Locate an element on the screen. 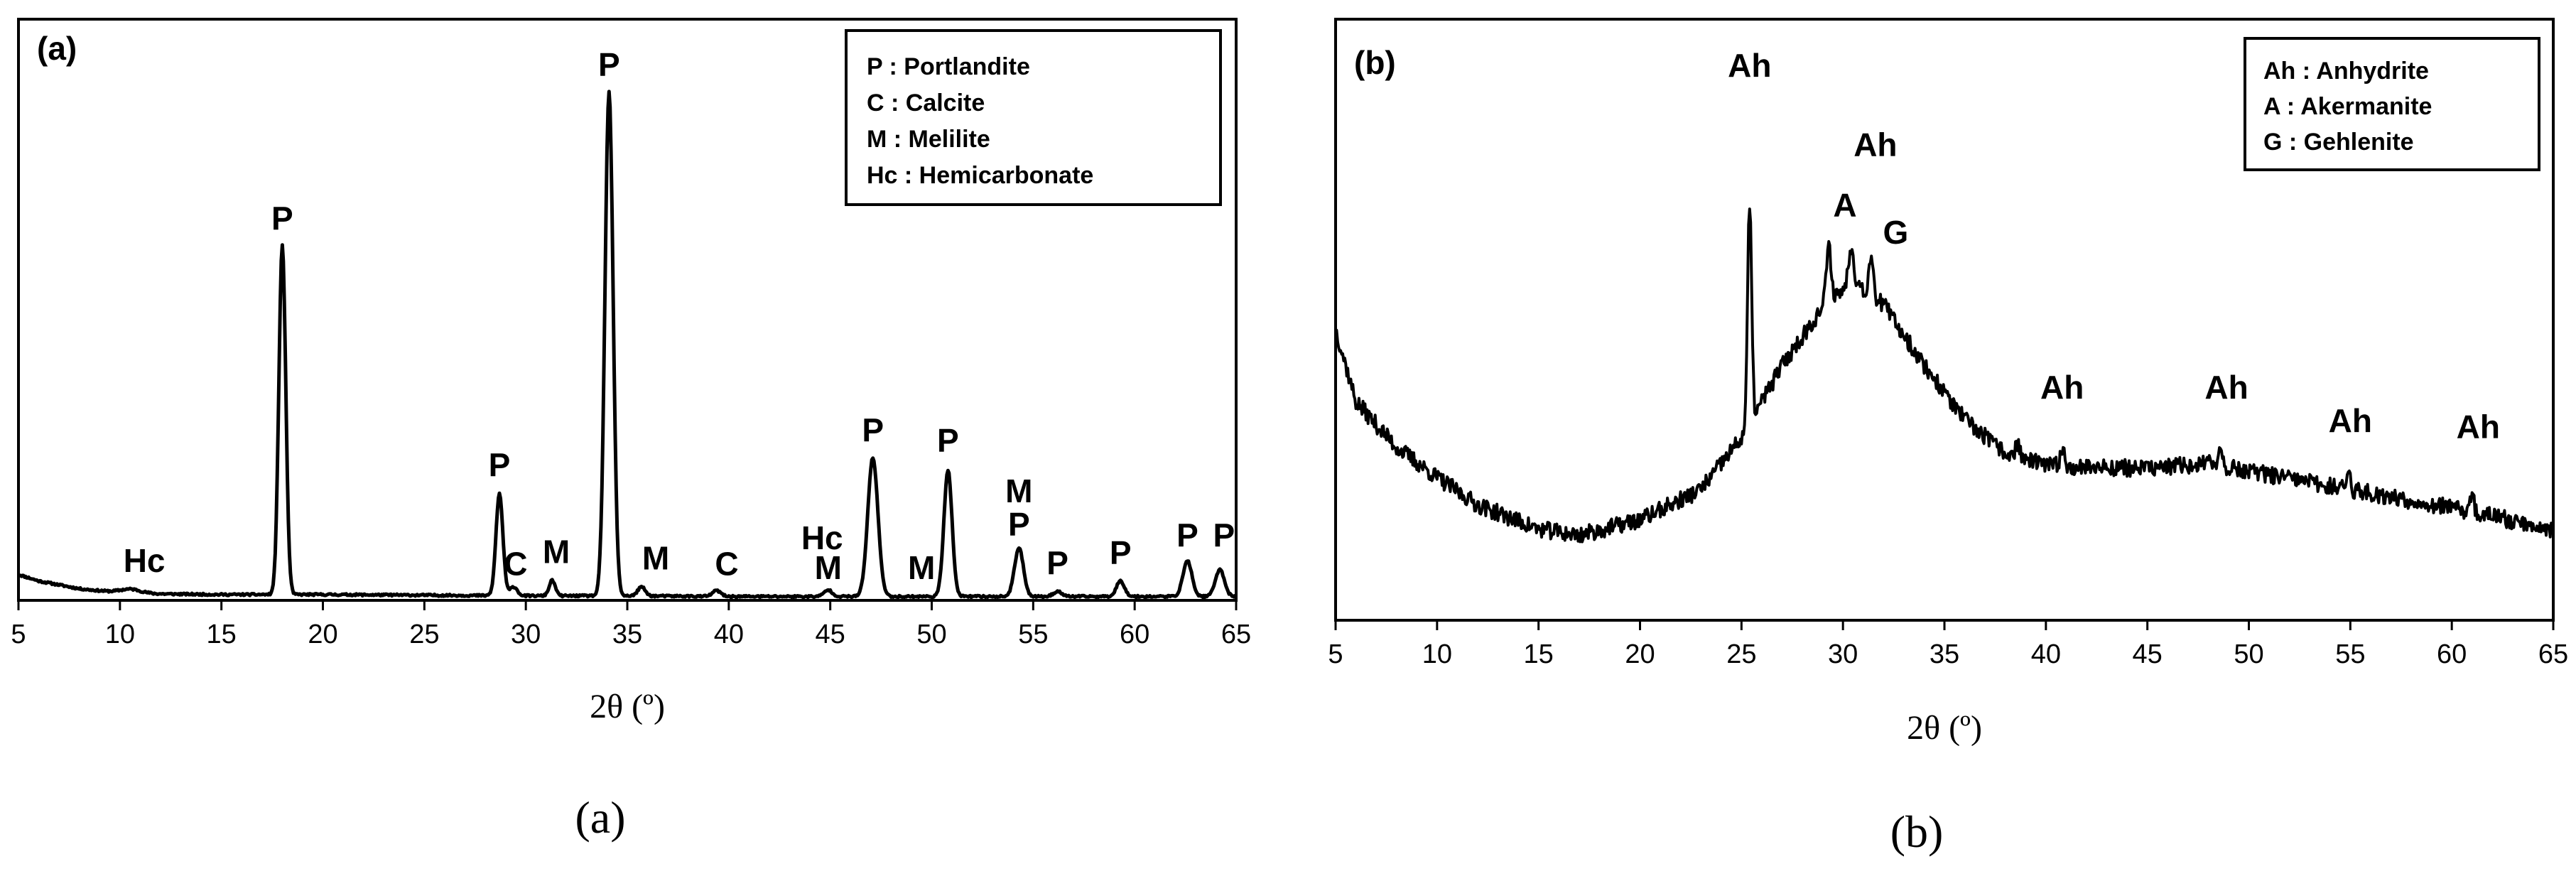 Image resolution: width=2576 pixels, height=881 pixels. x-tick-label-a-1: 10 is located at coordinates (120, 634).